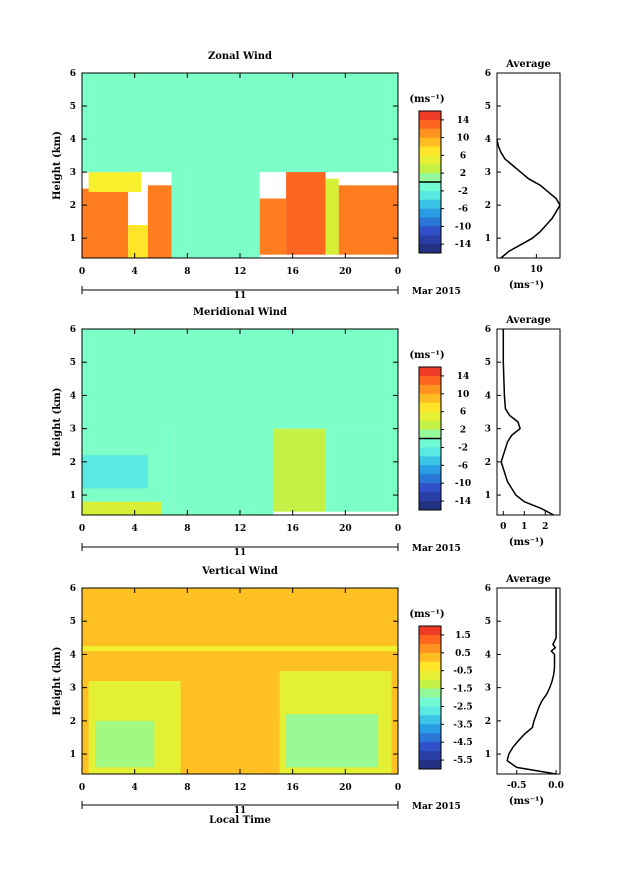  I want to click on vertical-xtick-label-3: 12, so click(240, 788).